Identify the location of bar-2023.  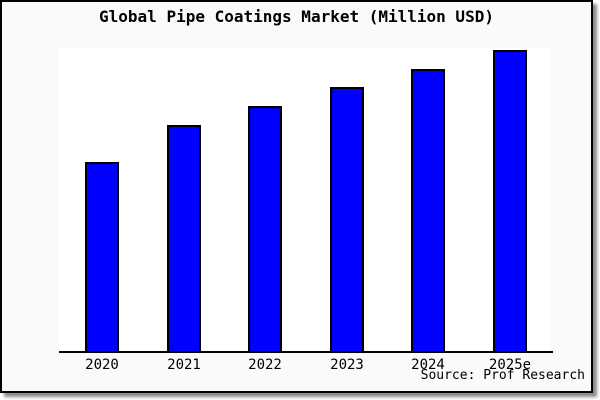
(347, 219).